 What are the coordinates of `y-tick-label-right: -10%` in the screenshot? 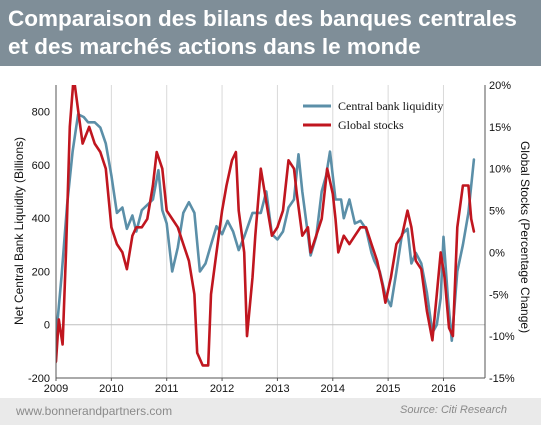 It's located at (502, 337).